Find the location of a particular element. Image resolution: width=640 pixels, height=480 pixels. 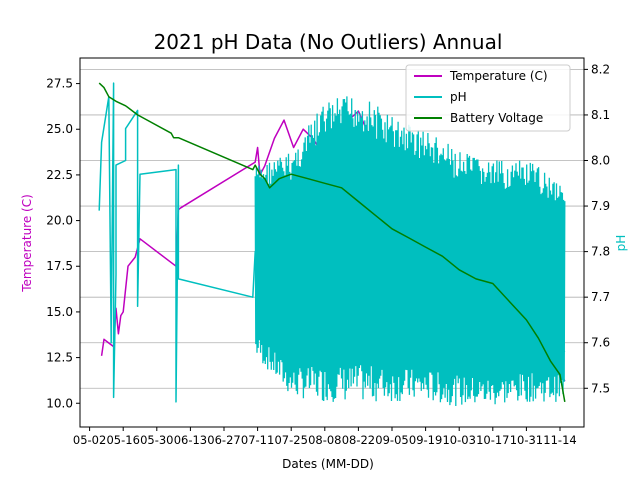

y-left-tick-label-5: 22.5 is located at coordinates (59, 175).